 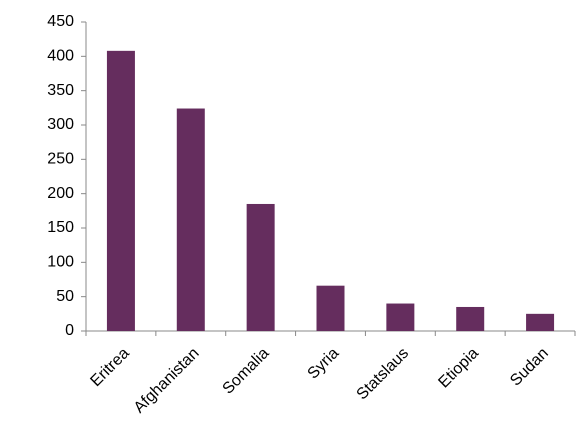 What do you see at coordinates (167, 381) in the screenshot?
I see `x-tick-label: Afghanistan` at bounding box center [167, 381].